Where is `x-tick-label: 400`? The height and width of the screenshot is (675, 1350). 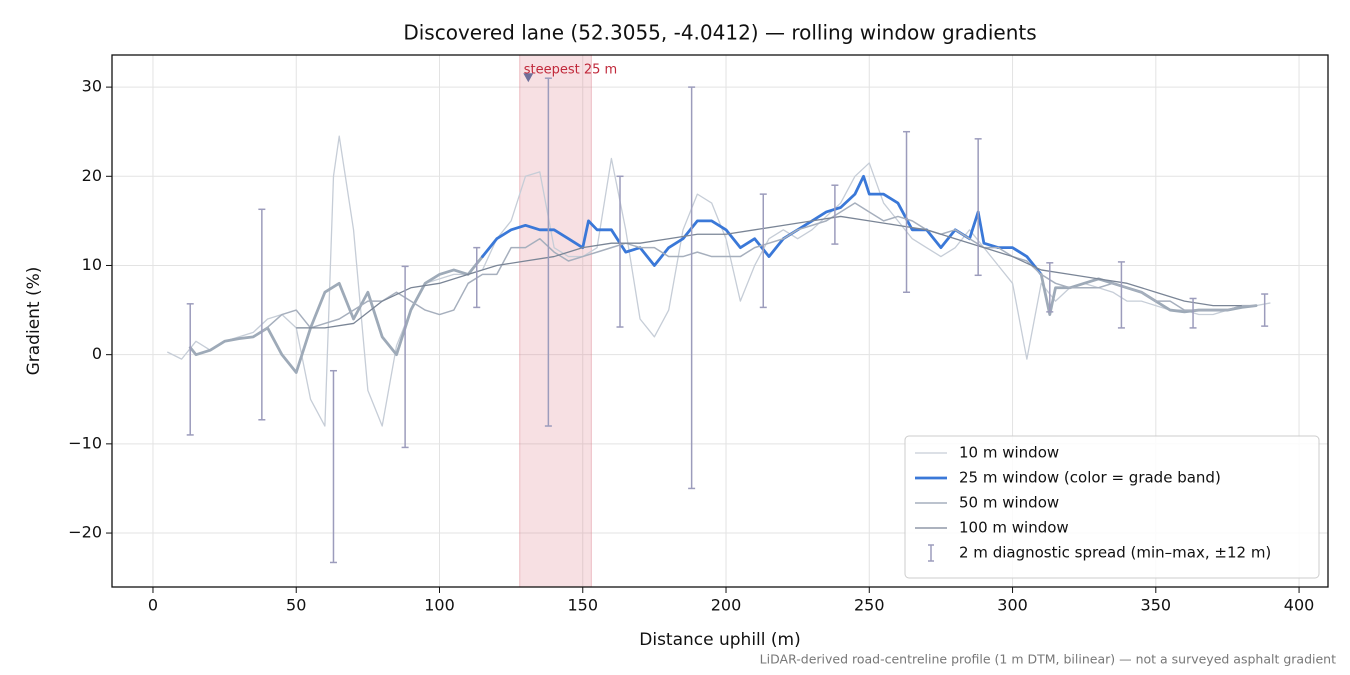
x-tick-label: 400 is located at coordinates (1299, 605).